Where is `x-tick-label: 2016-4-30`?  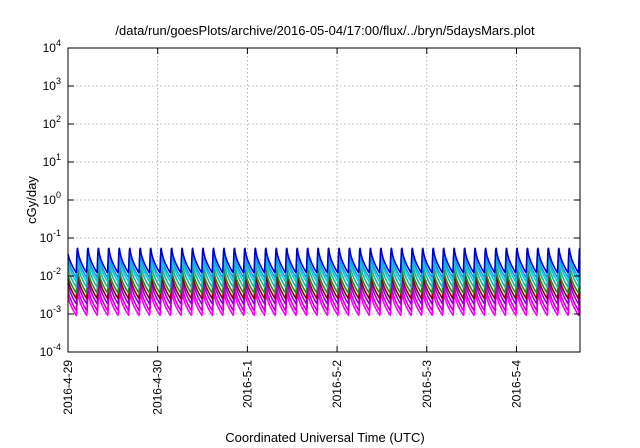
x-tick-label: 2016-4-30 is located at coordinates (158, 387).